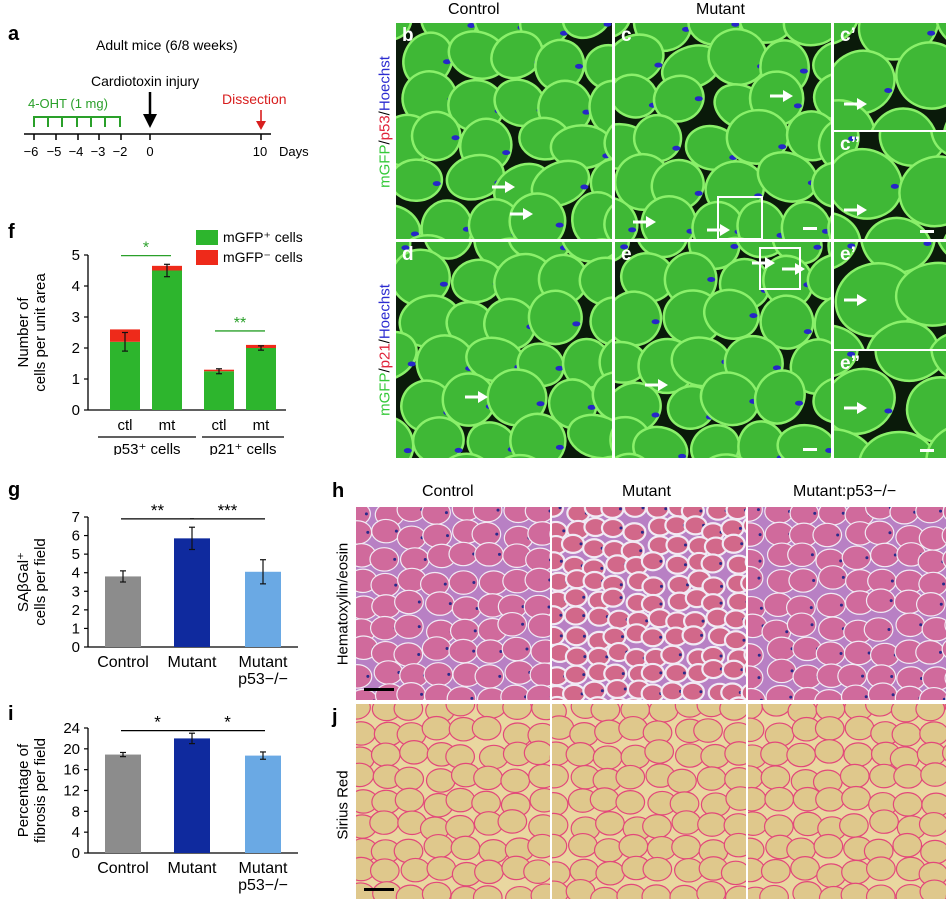 This screenshot has height=902, width=946. What do you see at coordinates (31, 151) in the screenshot?
I see `timeline-tick-label: −6` at bounding box center [31, 151].